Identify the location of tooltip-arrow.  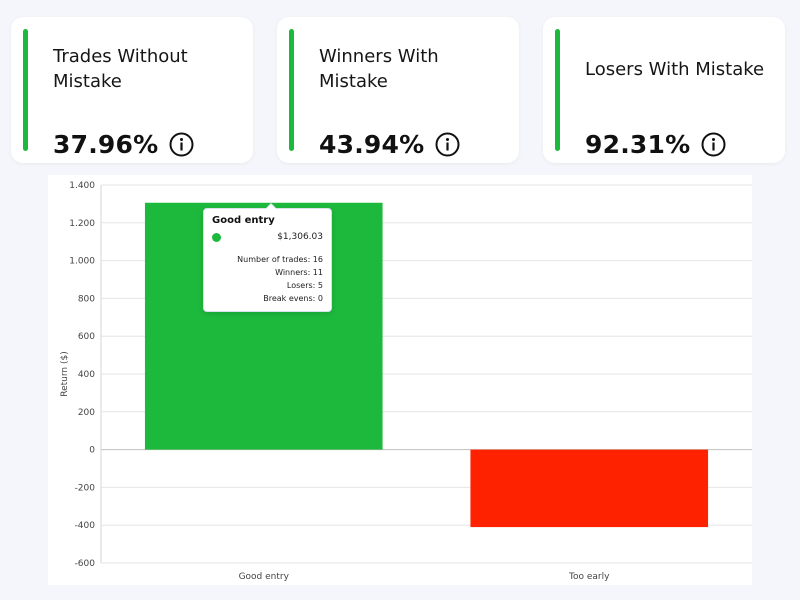
(271, 206).